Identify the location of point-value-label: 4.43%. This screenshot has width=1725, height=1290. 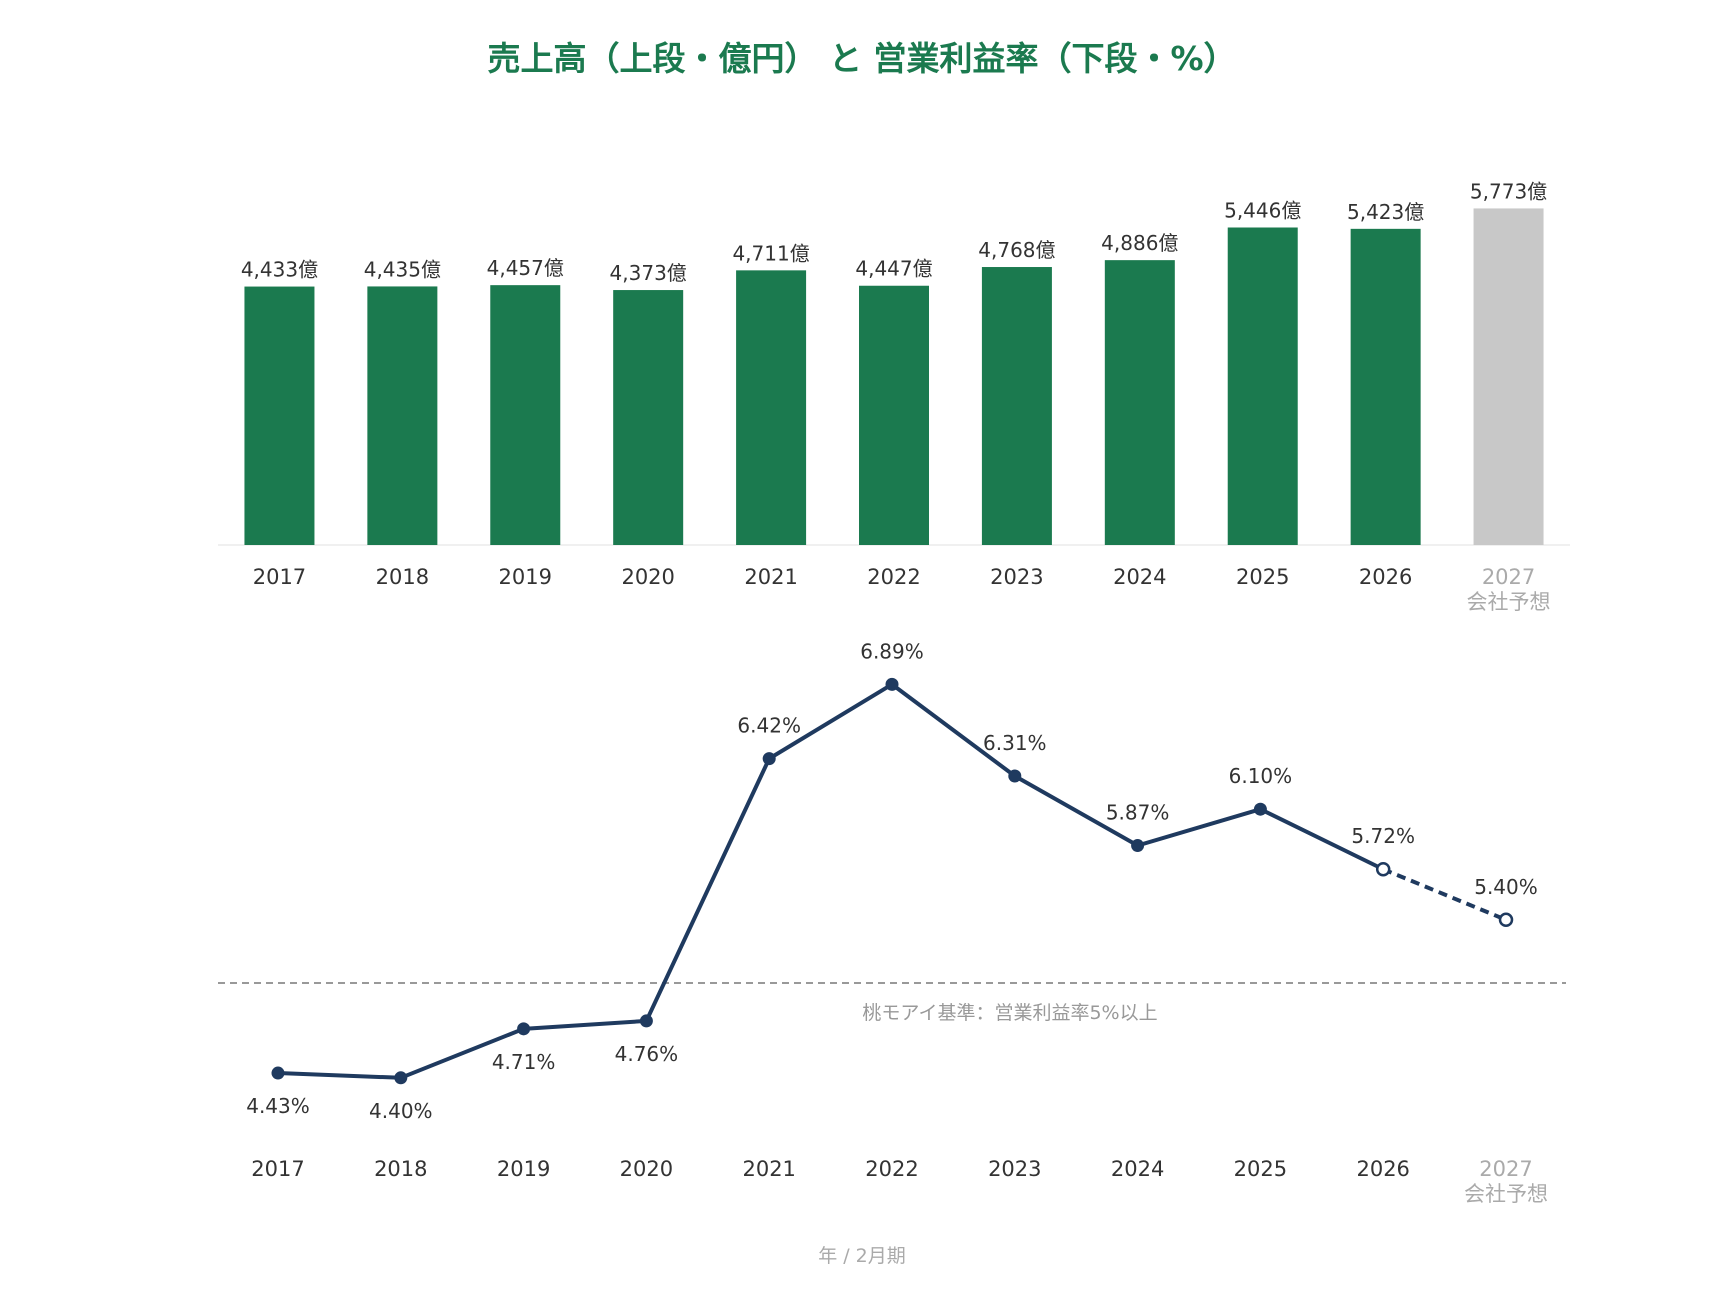
(278, 1106).